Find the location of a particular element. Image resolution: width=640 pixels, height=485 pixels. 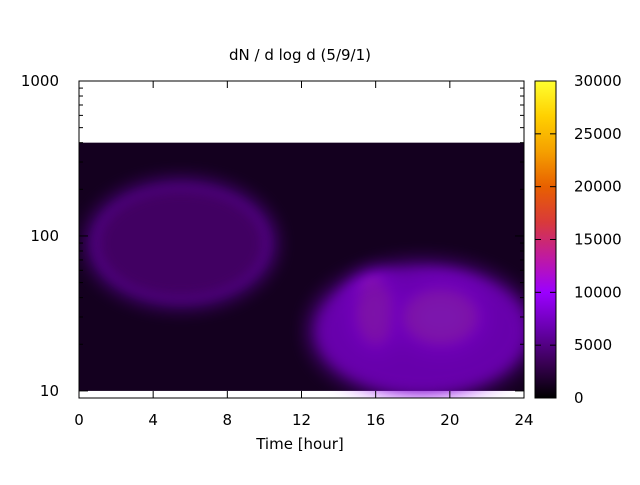

heat-morning-mode is located at coordinates (181, 243).